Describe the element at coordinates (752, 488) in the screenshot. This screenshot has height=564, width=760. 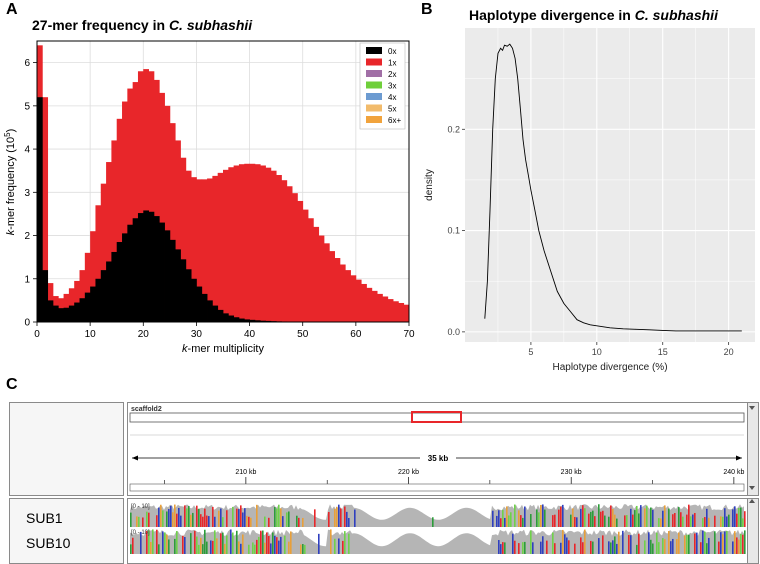
I see `scroll-down-icon` at that location.